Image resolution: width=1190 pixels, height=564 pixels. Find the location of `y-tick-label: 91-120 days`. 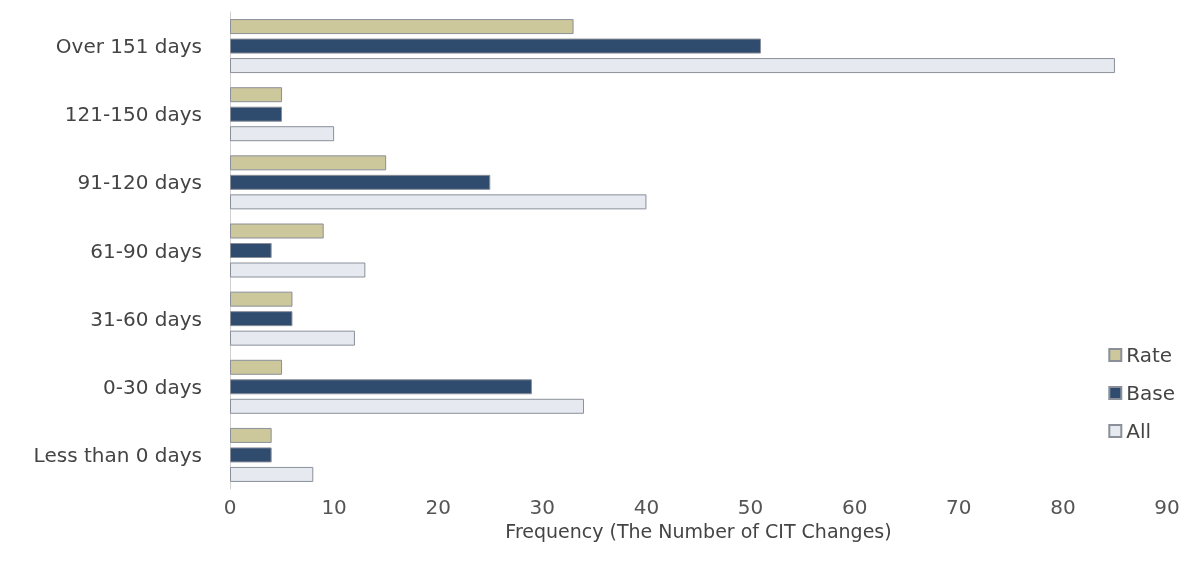

y-tick-label: 91-120 days is located at coordinates (139, 182).